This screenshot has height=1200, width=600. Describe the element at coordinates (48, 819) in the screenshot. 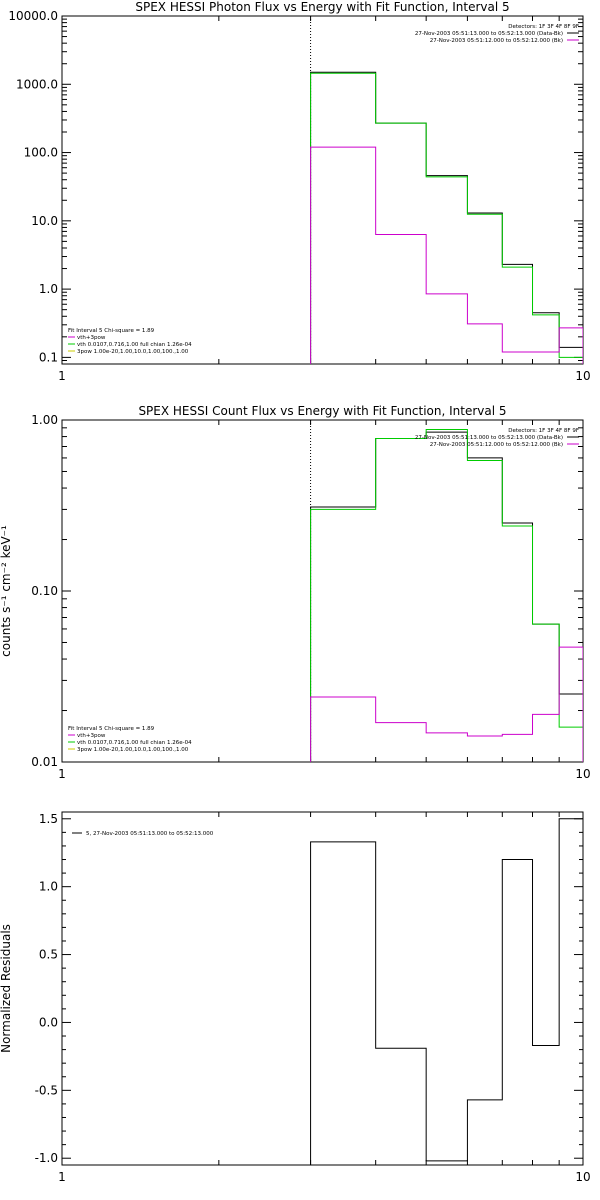

I see `y-tick-label: 1.5` at that location.